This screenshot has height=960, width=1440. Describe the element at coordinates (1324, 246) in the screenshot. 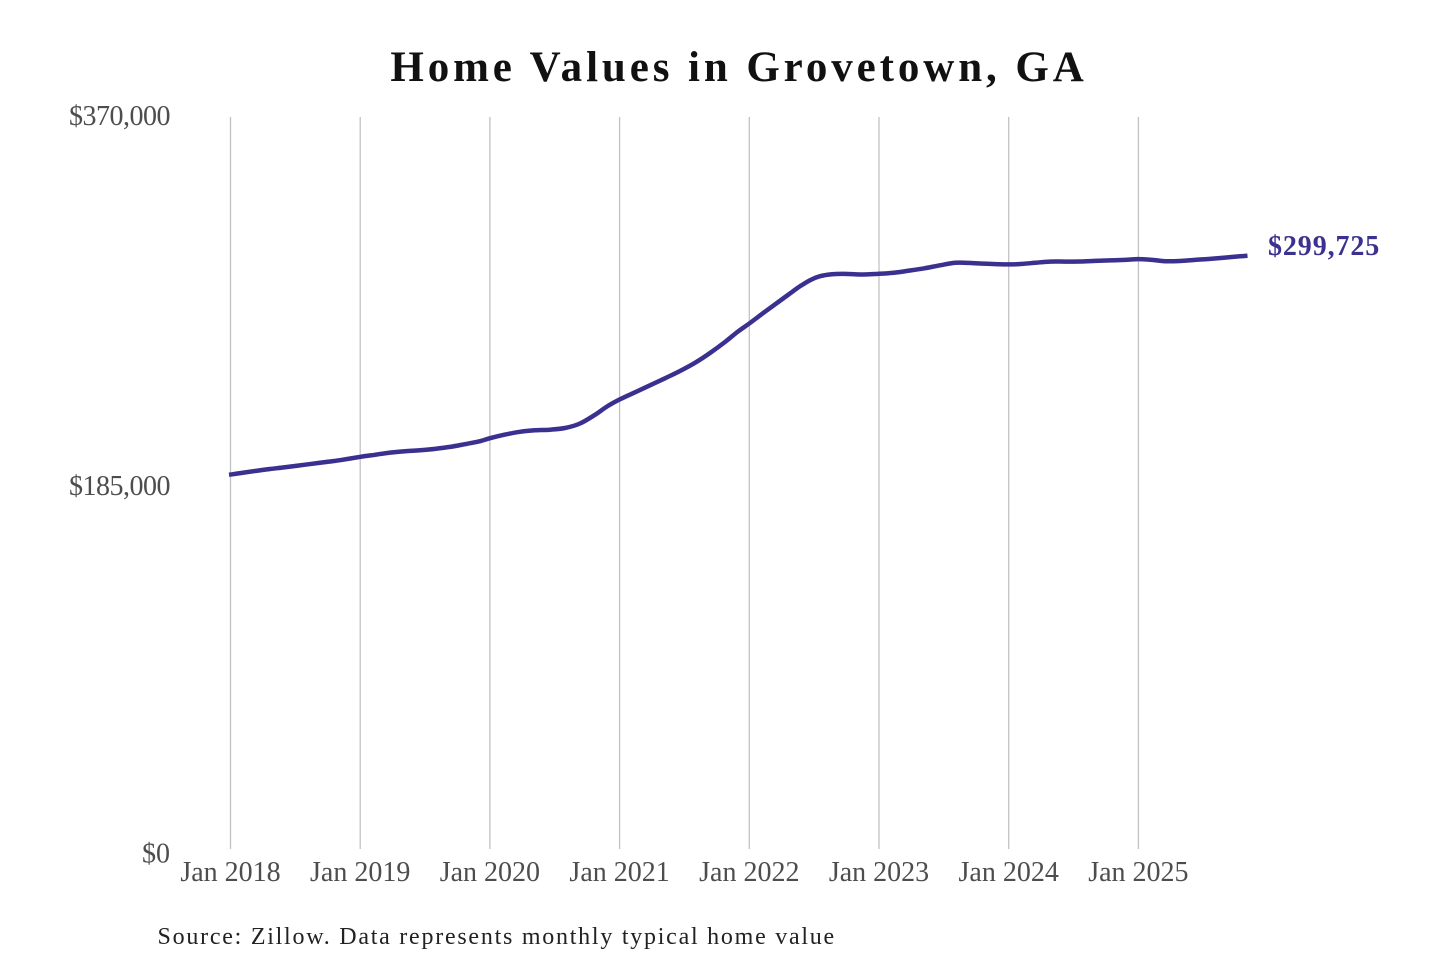

I see `svg-text: $299,725` at that location.